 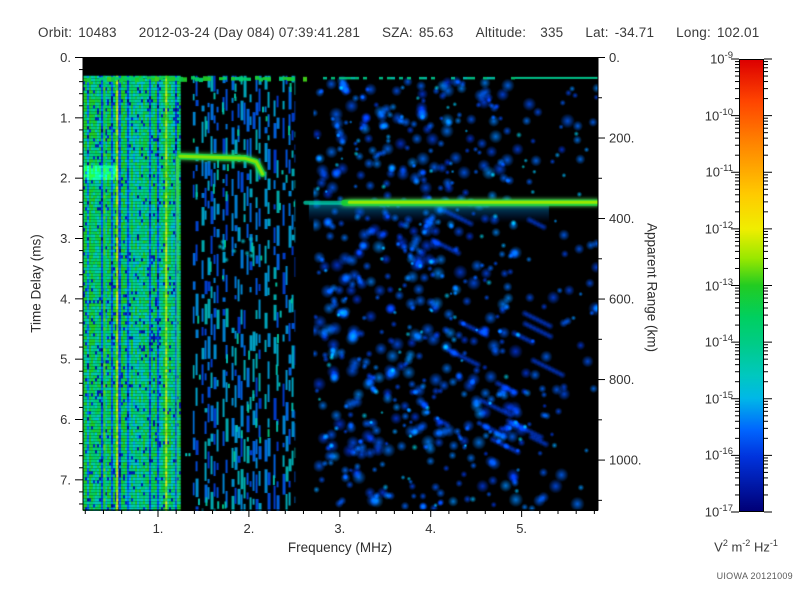 I want to click on y-tick-label: 3., so click(x=65, y=238).